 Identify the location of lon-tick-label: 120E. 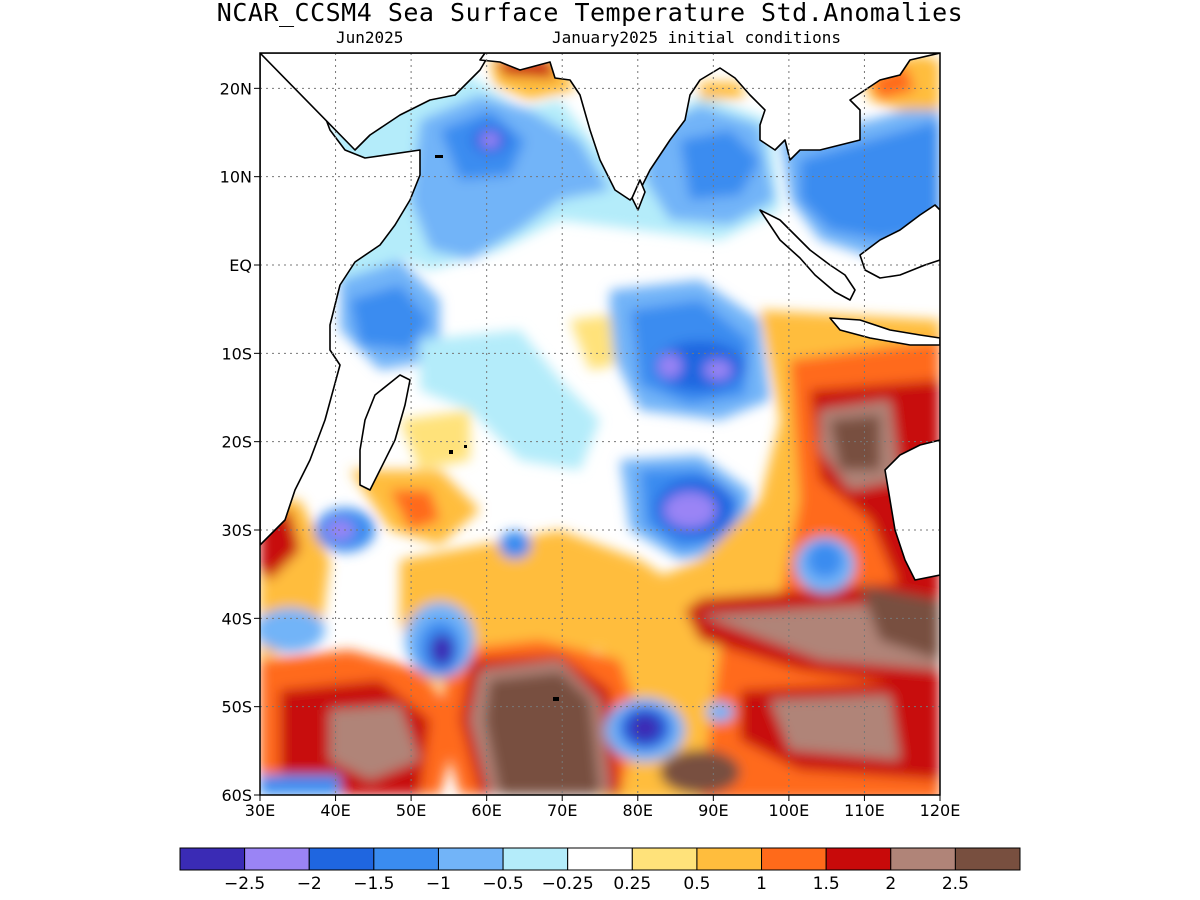
(940, 810).